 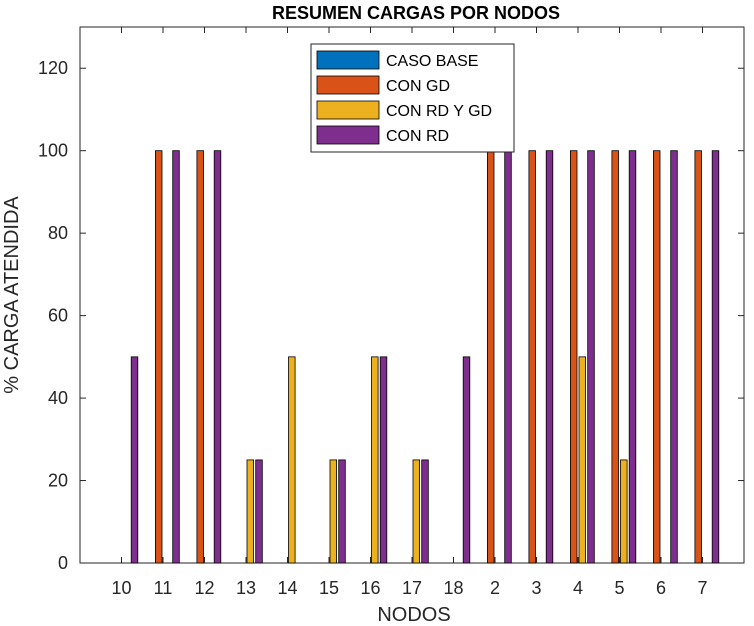 I want to click on y-tick-label: 20, so click(x=58, y=481).